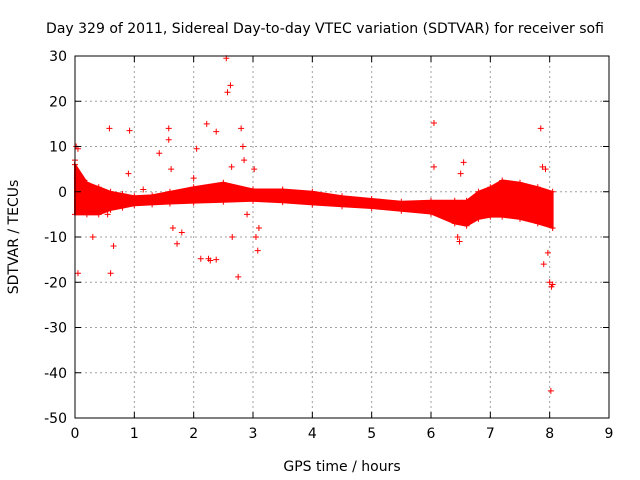 The width and height of the screenshot is (640, 480). What do you see at coordinates (14, 237) in the screenshot?
I see `y-axis-label: SDTVAR / TECUs` at bounding box center [14, 237].